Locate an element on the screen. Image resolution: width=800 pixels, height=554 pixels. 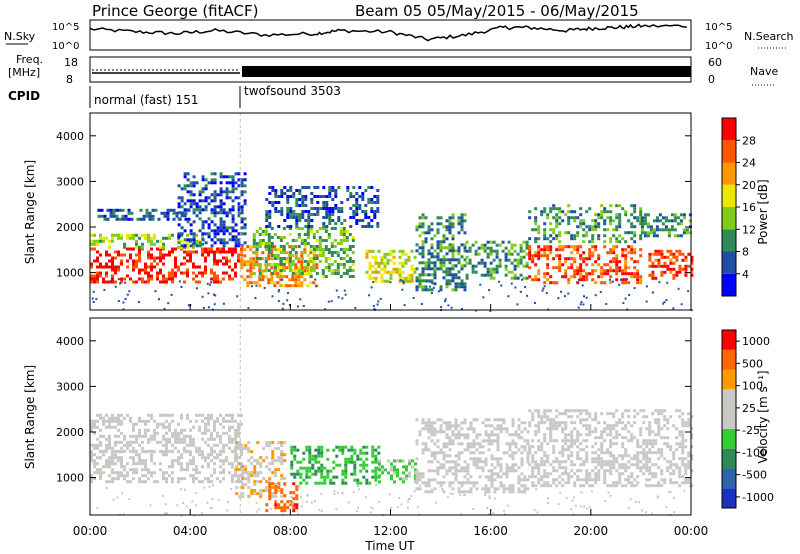
freq-tick-bottom: 8 is located at coordinates (69, 79).